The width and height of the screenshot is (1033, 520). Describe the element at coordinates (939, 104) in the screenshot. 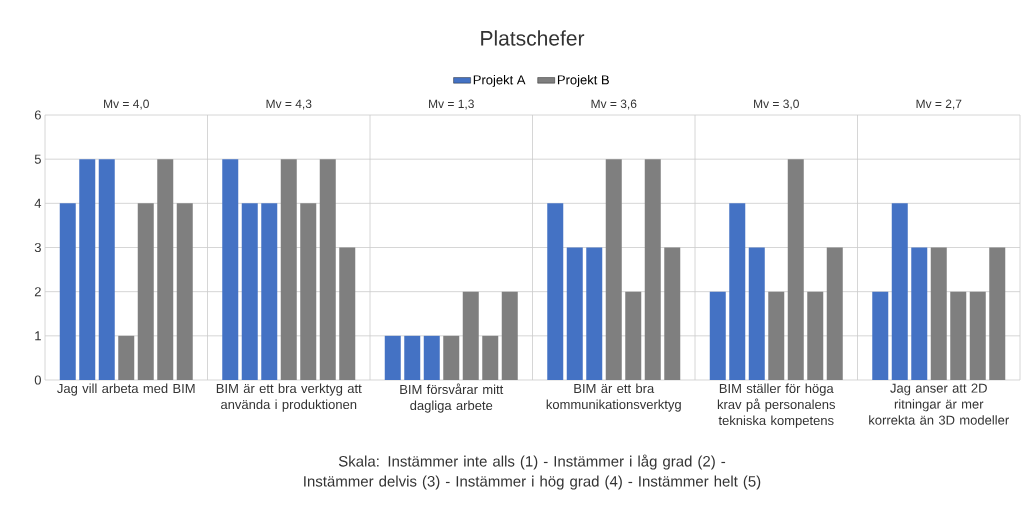

I see `text: Mv = 2,7` at that location.